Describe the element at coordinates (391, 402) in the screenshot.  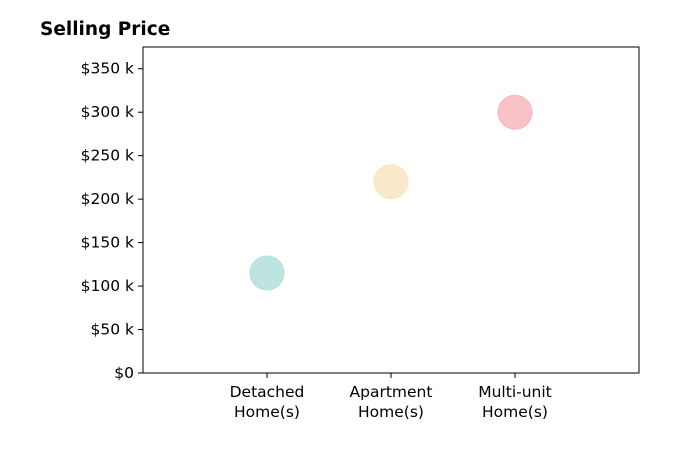
I see `x-tick-label: Apartment Home(s)` at that location.